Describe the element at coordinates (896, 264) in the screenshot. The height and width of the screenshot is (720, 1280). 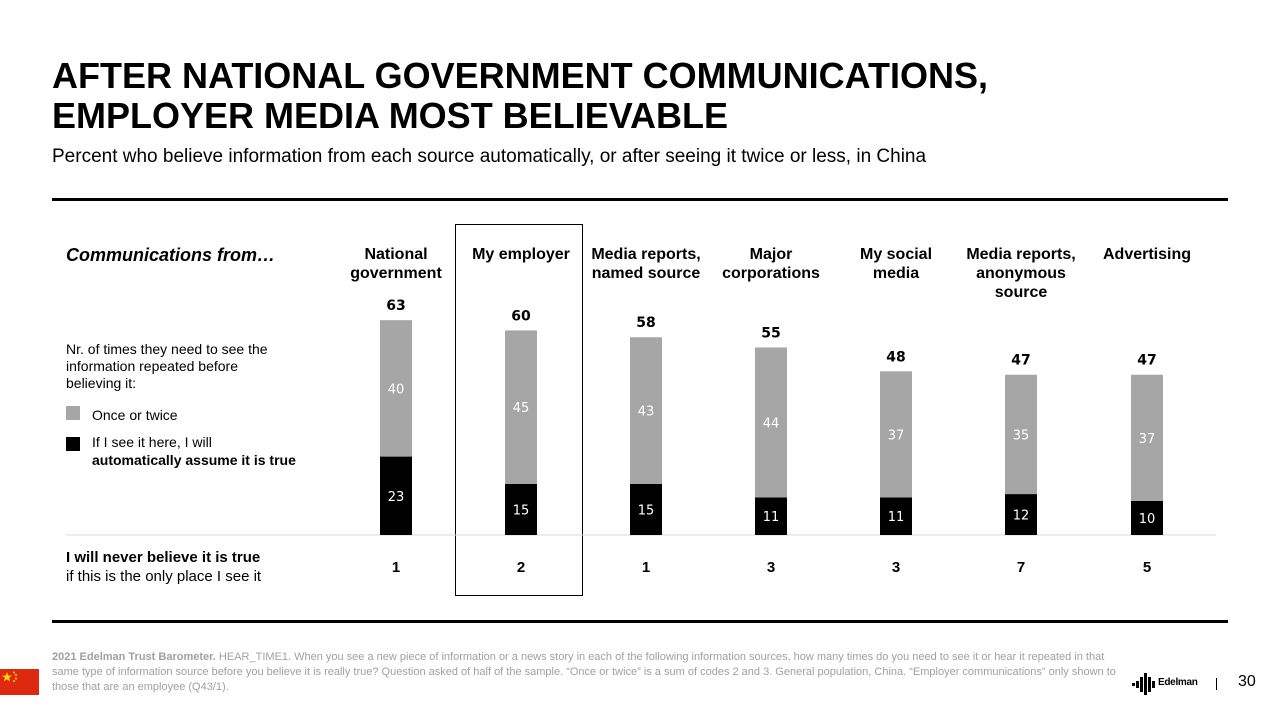
I see `category-label-my-social-media: My social media` at that location.